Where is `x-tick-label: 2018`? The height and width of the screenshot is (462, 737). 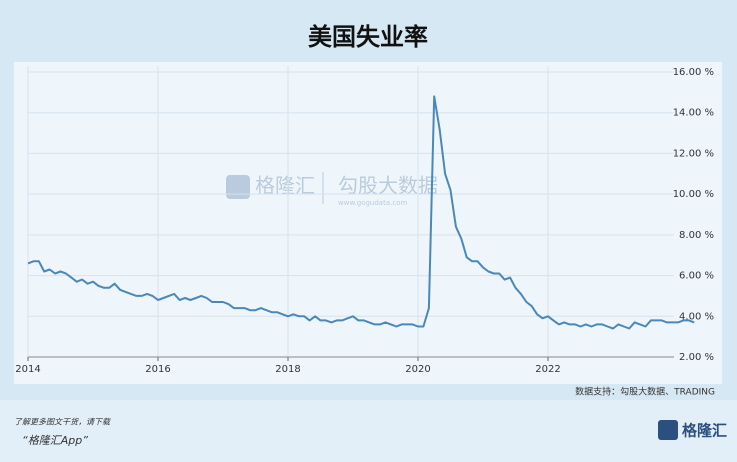
x-tick-label: 2018 is located at coordinates (287, 369).